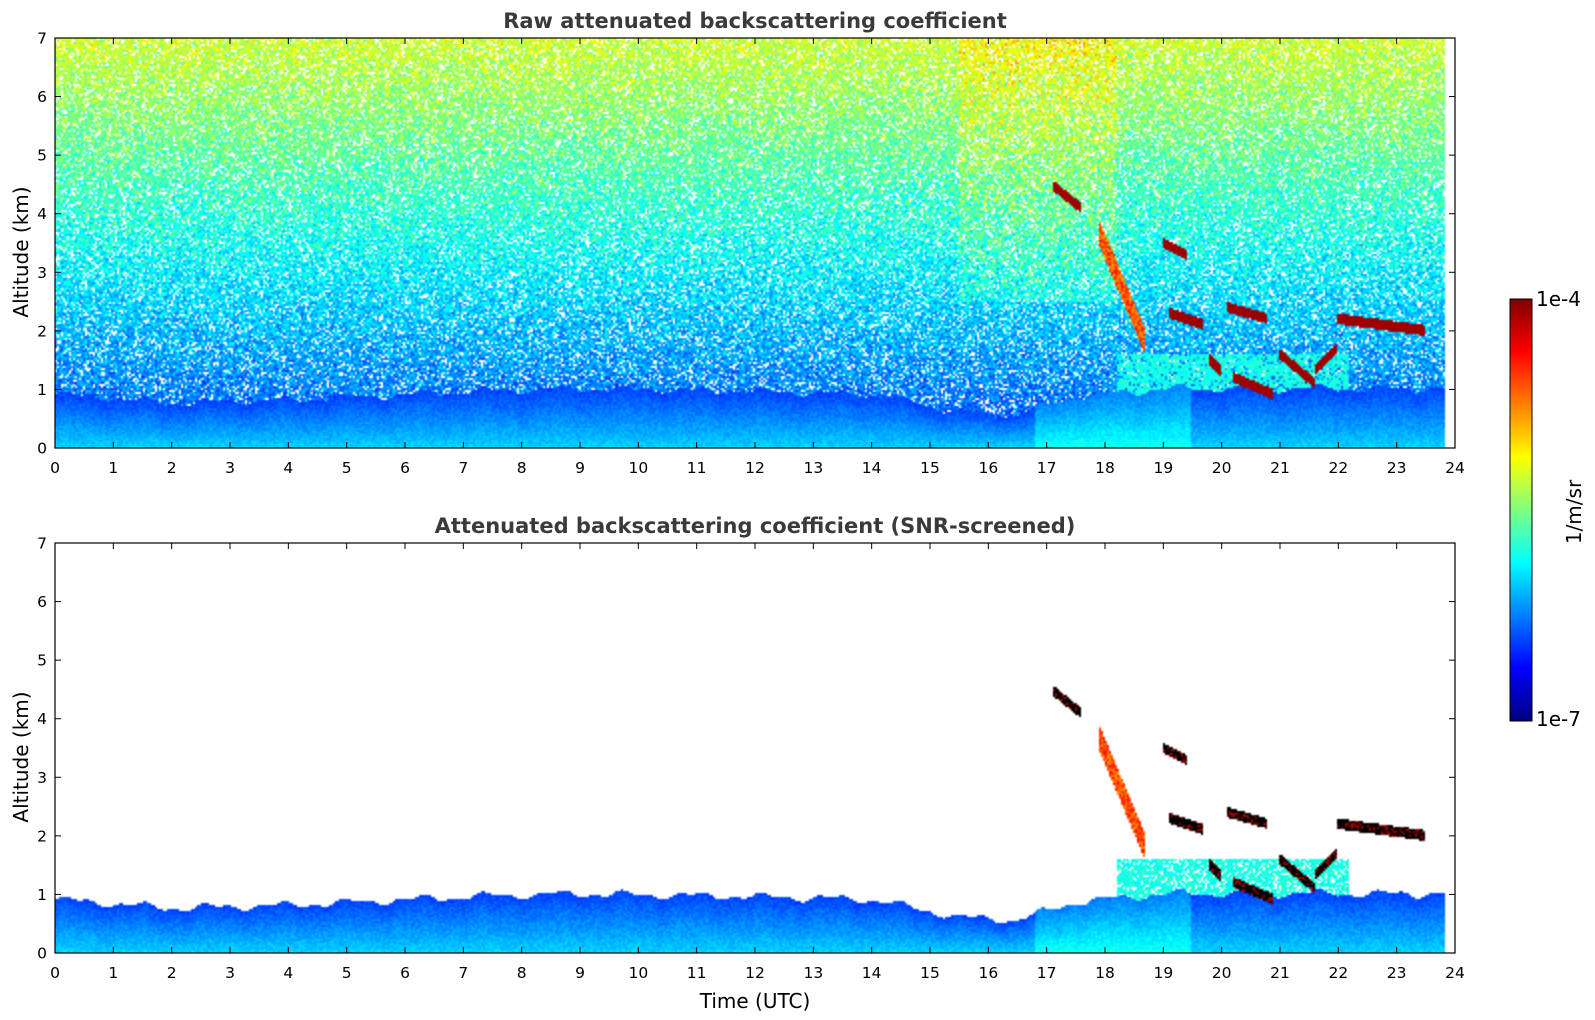  What do you see at coordinates (1574, 511) in the screenshot?
I see `colorbar-units: 1/m/sr` at bounding box center [1574, 511].